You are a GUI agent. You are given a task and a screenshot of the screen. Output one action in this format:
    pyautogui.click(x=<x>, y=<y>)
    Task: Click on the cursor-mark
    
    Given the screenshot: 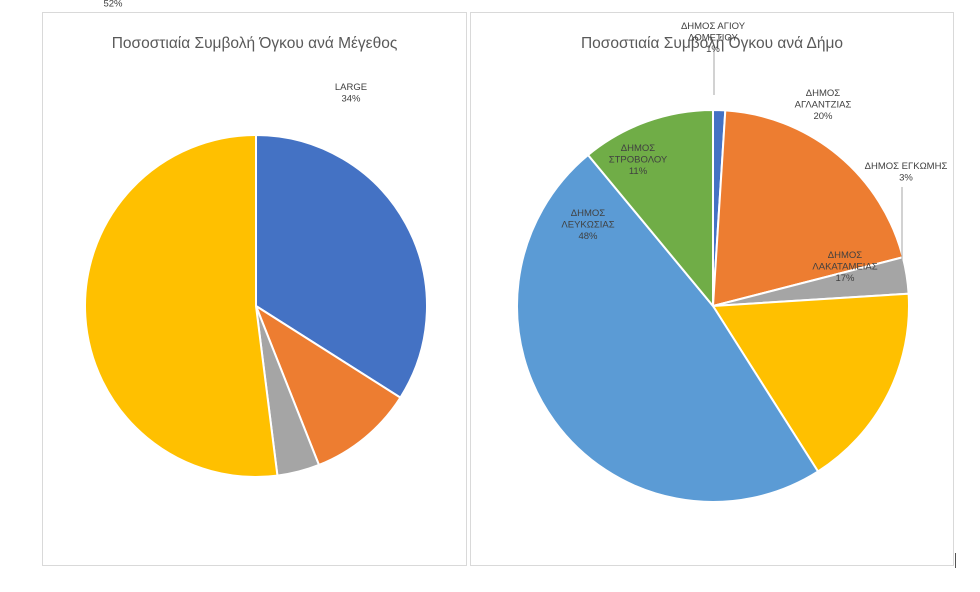 What is the action you would take?
    pyautogui.click(x=955, y=560)
    